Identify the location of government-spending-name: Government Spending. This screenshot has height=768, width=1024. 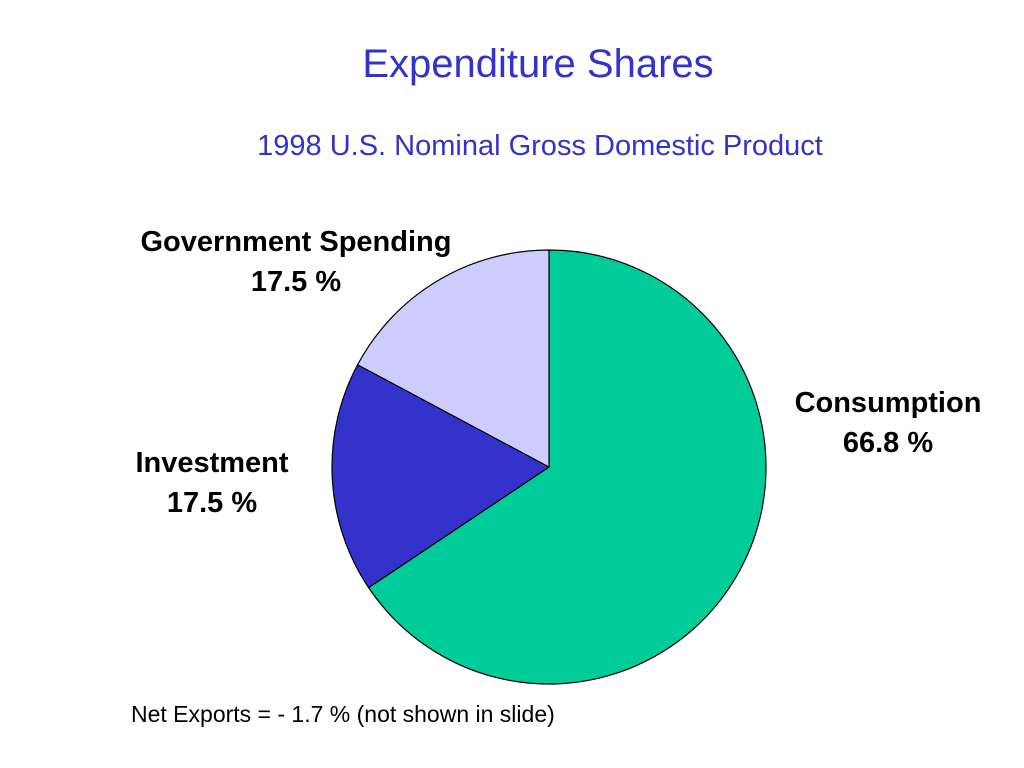
(296, 242).